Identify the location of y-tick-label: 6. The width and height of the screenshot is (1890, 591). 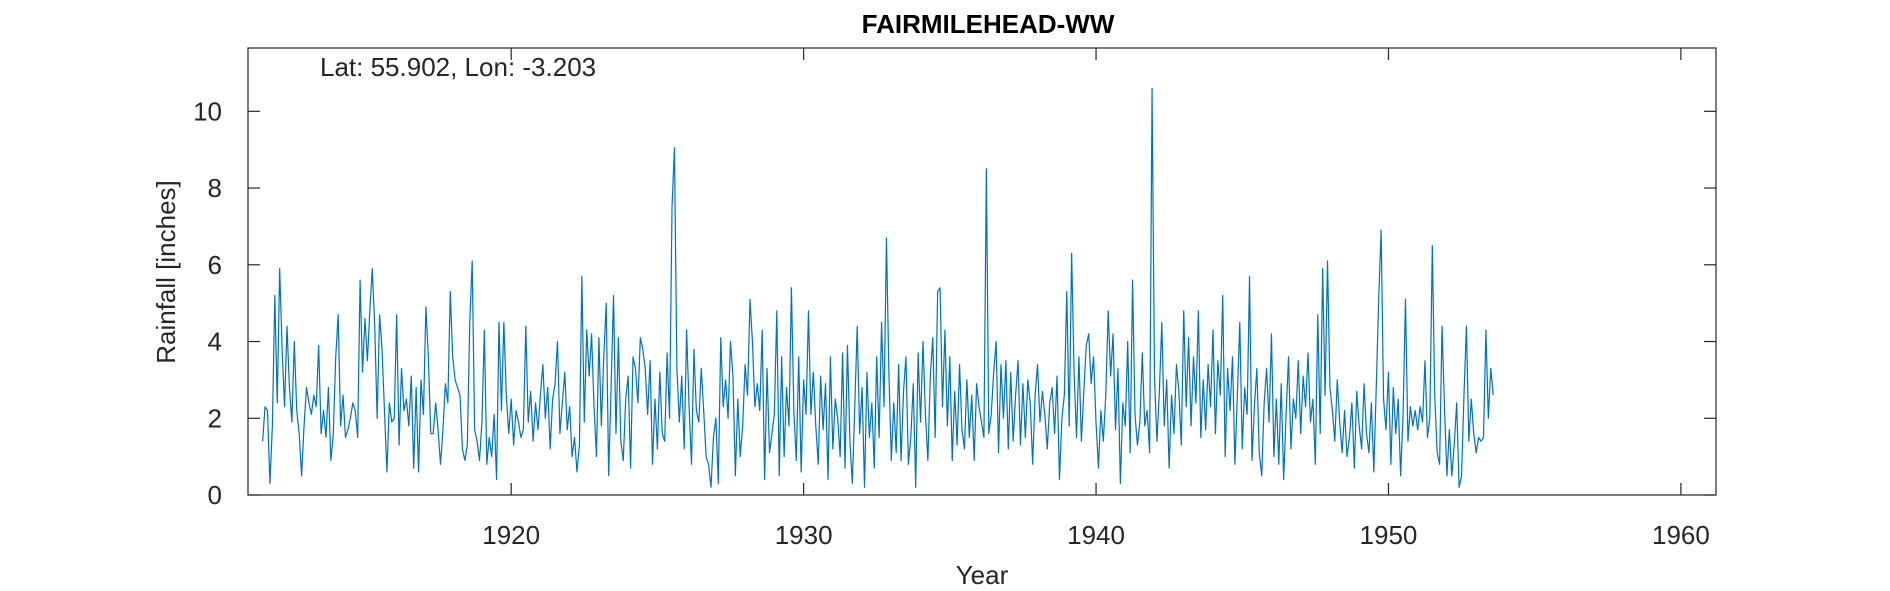
(215, 265).